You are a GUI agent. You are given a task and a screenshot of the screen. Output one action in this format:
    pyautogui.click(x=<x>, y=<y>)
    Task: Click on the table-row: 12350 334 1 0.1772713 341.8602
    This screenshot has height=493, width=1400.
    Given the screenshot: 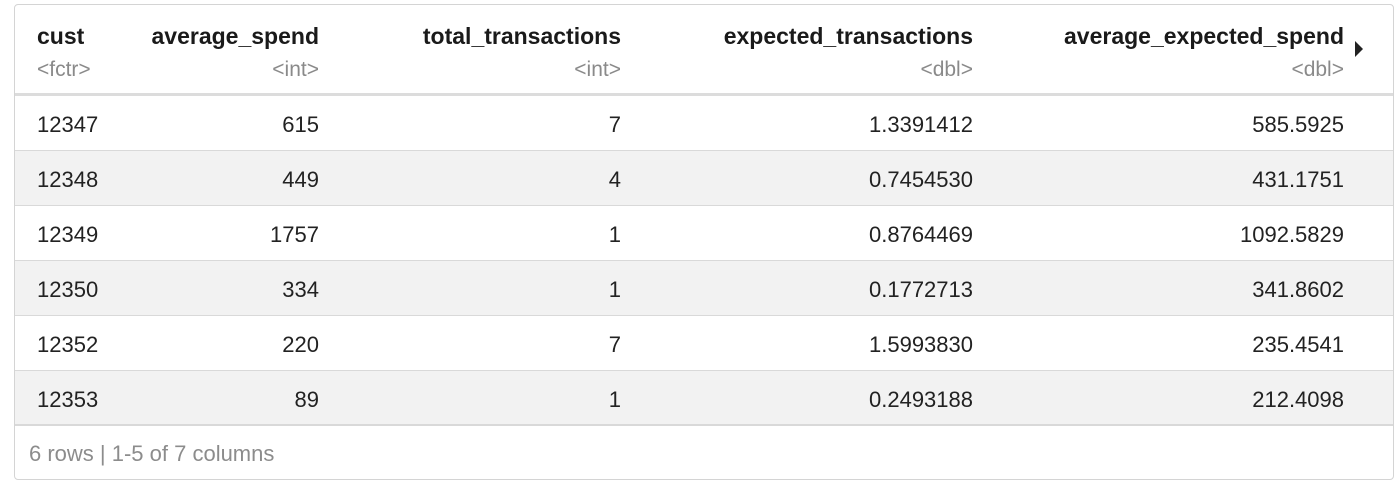 What is the action you would take?
    pyautogui.click(x=704, y=288)
    